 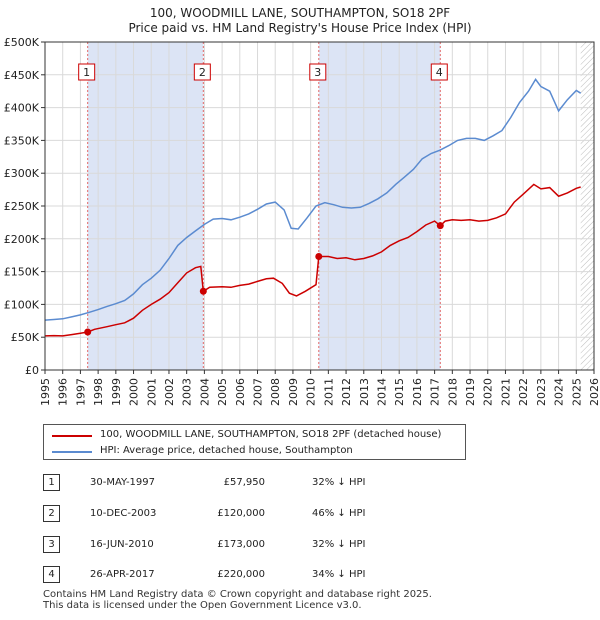 I want to click on transaction-price: £173,000, so click(x=241, y=544).